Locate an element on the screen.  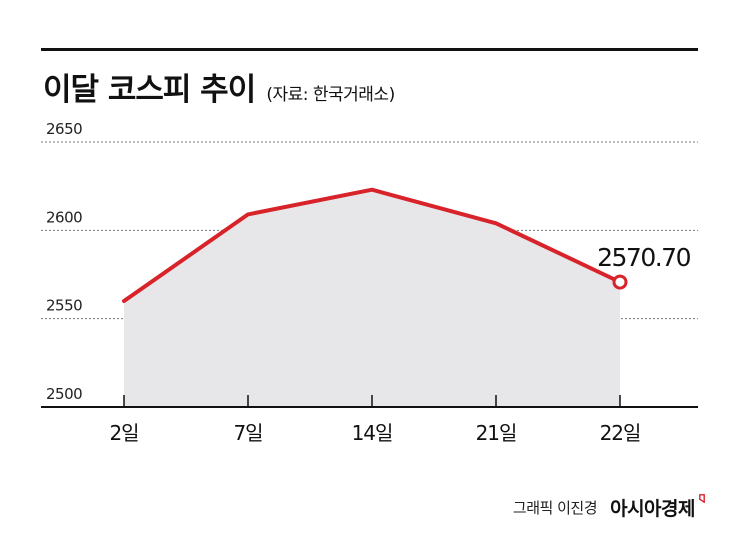
source-label: (자료: 한국거래소) is located at coordinates (330, 95).